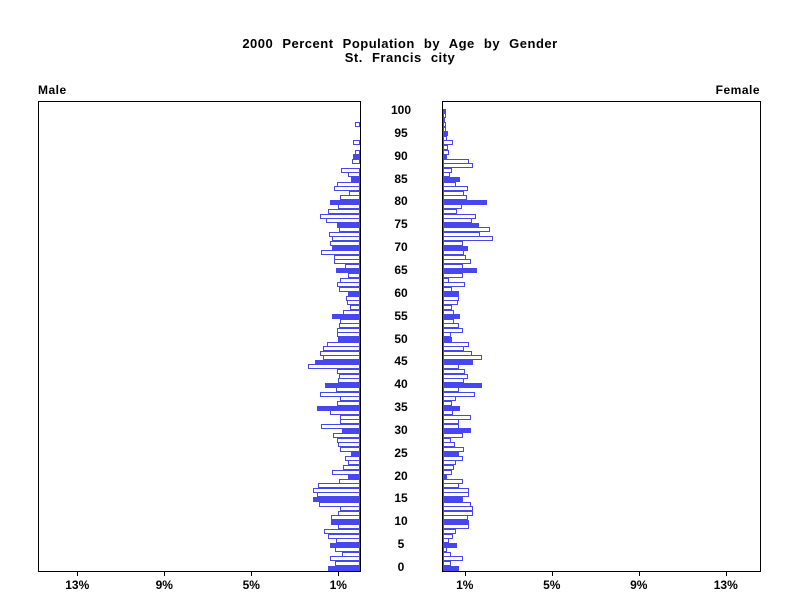 This screenshot has width=800, height=600. I want to click on chart-title: 2000 Percent Population by Age by Gender, so click(400, 43).